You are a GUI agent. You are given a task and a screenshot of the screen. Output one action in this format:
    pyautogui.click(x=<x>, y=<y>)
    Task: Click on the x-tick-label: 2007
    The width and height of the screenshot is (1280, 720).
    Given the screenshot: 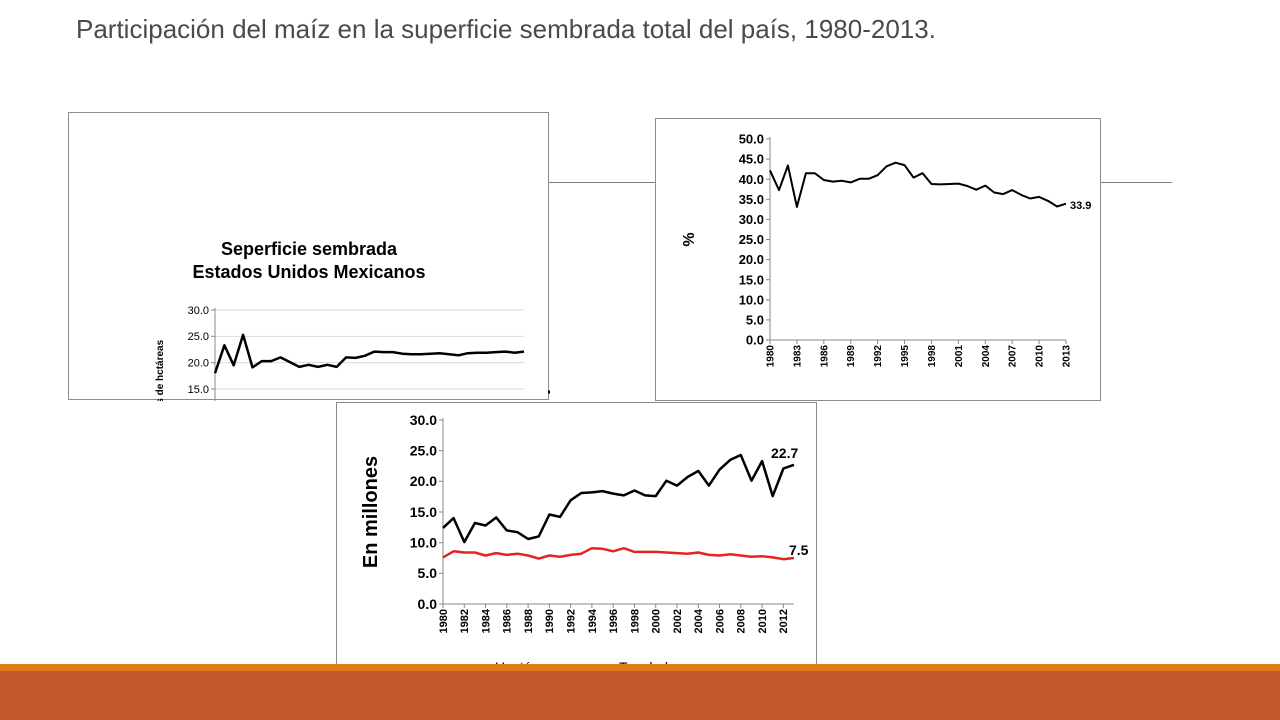 What is the action you would take?
    pyautogui.click(x=1013, y=356)
    